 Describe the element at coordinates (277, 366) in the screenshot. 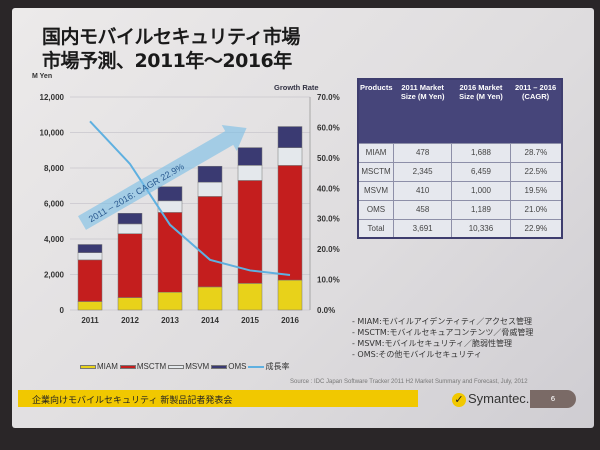

I see `legend-label: 成長率` at that location.